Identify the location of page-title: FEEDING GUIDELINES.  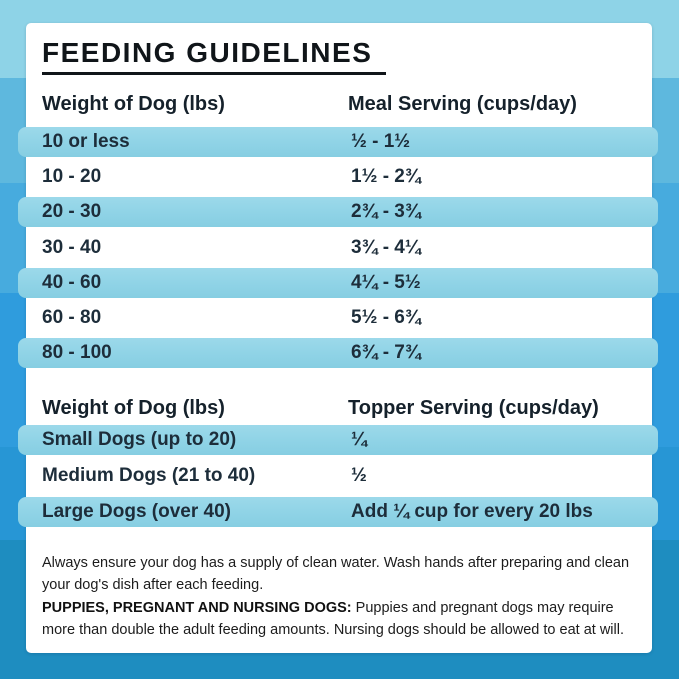
(207, 52).